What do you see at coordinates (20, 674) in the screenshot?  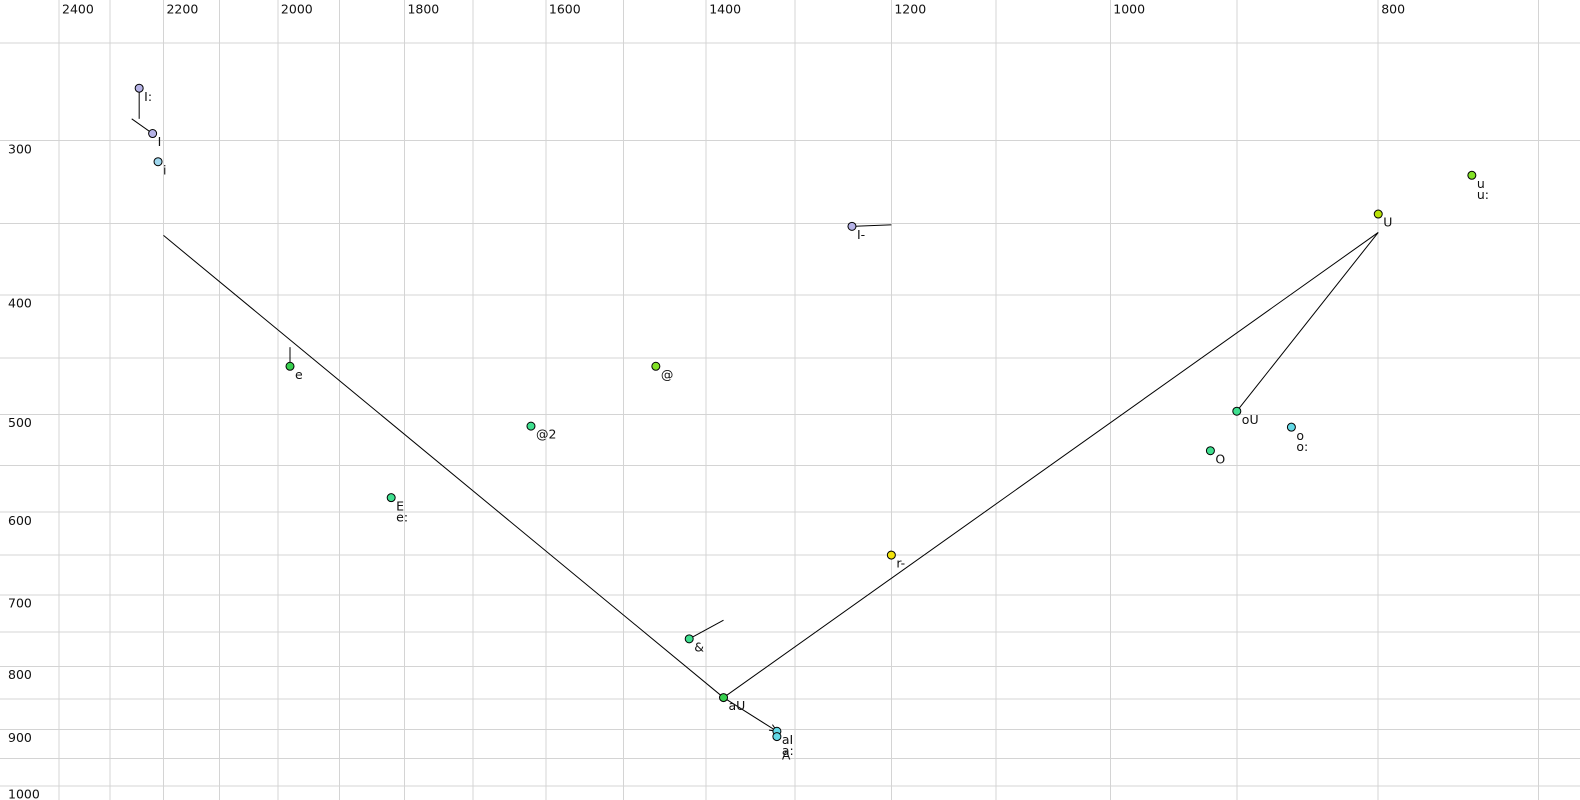 I see `y-tick-label-800: 800` at bounding box center [20, 674].